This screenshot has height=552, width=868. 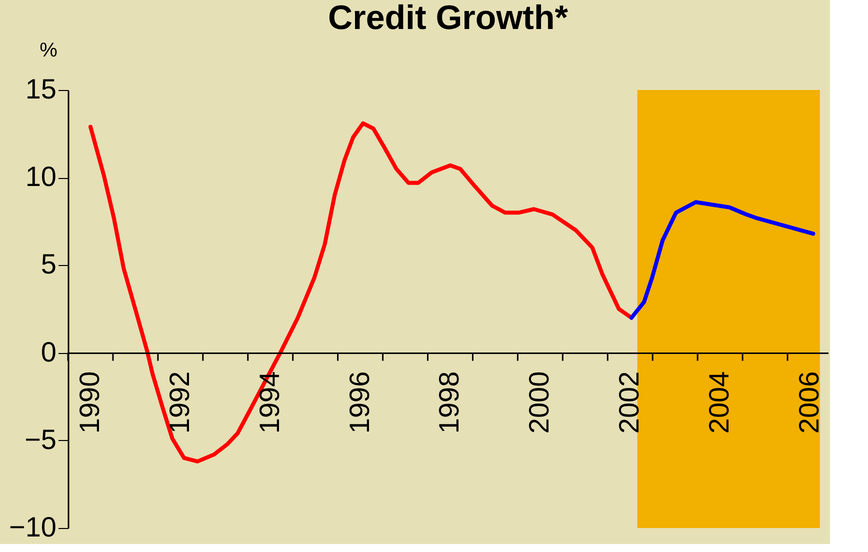 What do you see at coordinates (179, 402) in the screenshot?
I see `x-tick-label: 1992` at bounding box center [179, 402].